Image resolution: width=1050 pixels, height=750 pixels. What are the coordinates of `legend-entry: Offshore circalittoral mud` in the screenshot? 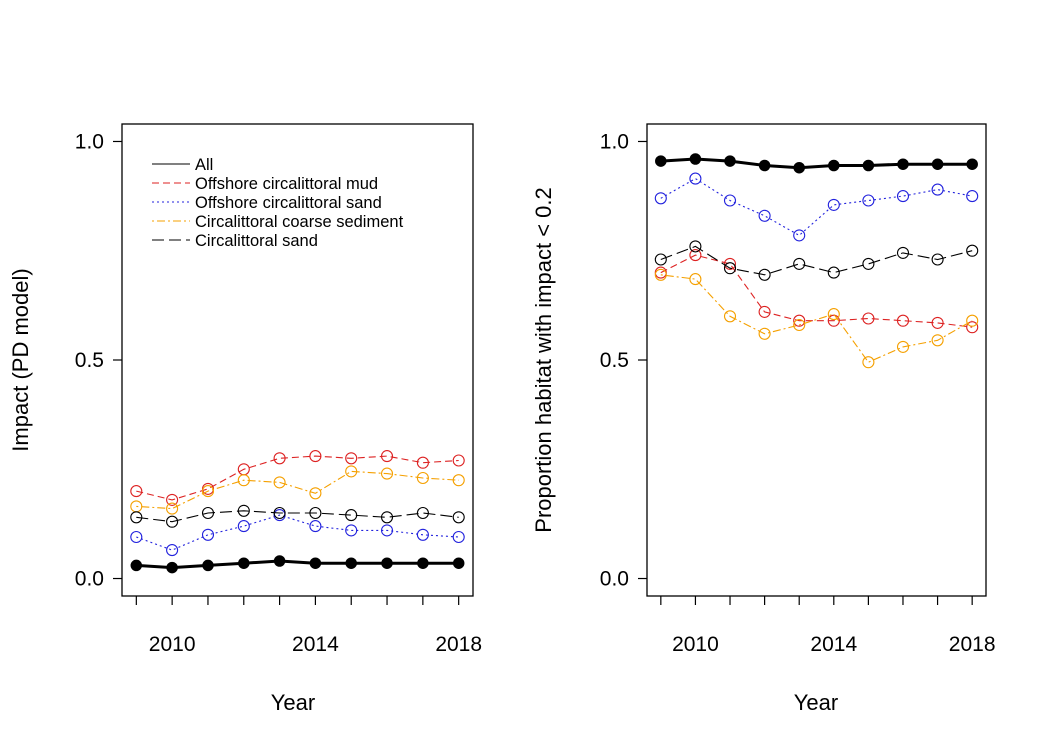 It's located at (286, 184).